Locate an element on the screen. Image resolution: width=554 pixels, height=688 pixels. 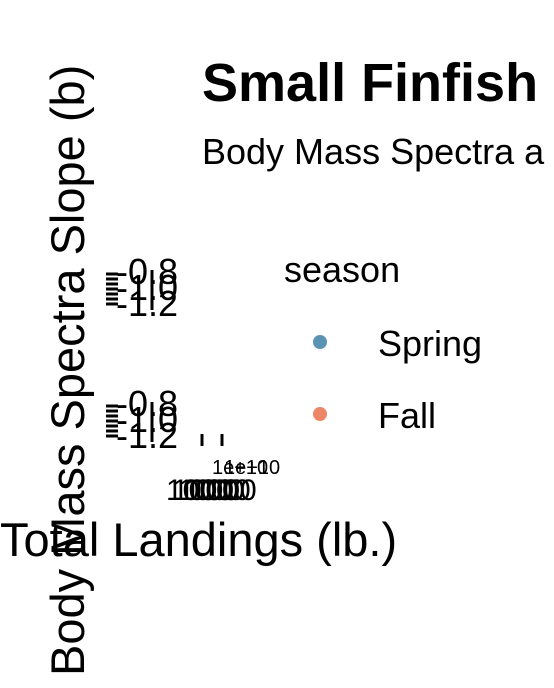
legend-label-fall: Fall is located at coordinates (407, 415).